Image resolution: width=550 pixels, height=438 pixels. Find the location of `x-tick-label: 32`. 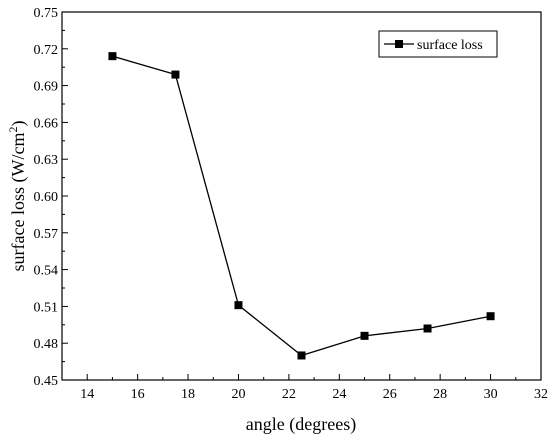

x-tick-label: 32 is located at coordinates (541, 394).